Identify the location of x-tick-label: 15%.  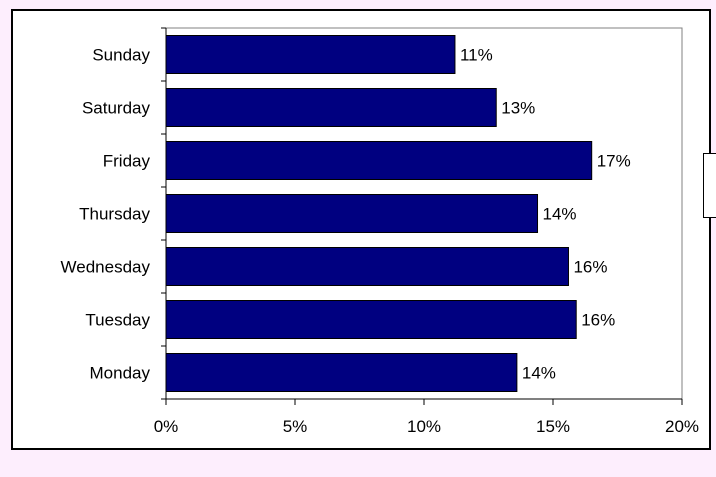
(553, 426).